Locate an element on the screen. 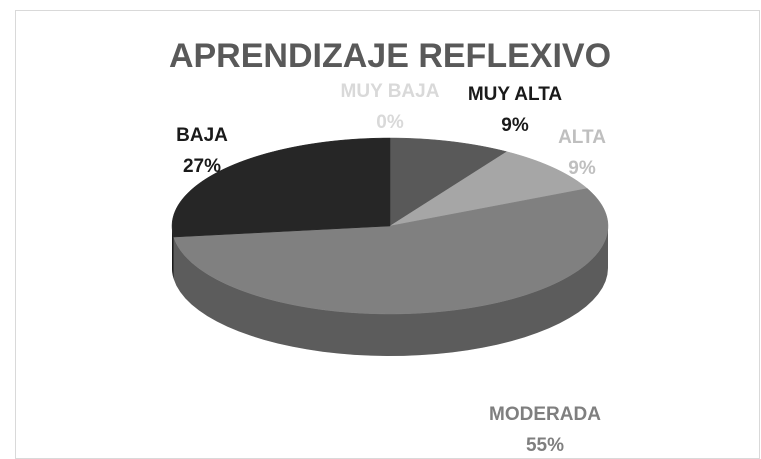 Image resolution: width=761 pixels, height=459 pixels. slice-value-label: 0% is located at coordinates (390, 122).